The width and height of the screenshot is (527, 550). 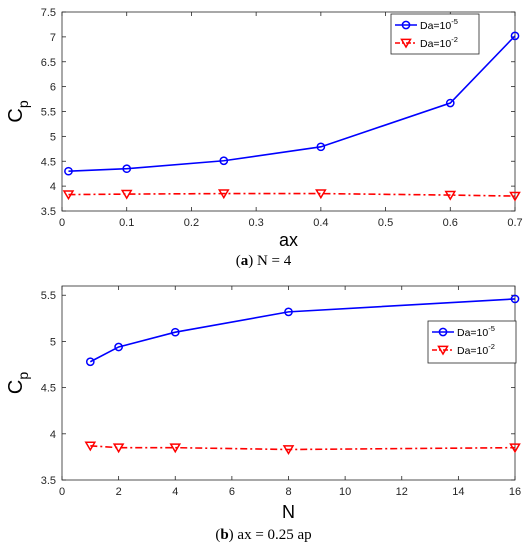 What do you see at coordinates (224, 535) in the screenshot?
I see `caption-b-letter: b` at bounding box center [224, 535].